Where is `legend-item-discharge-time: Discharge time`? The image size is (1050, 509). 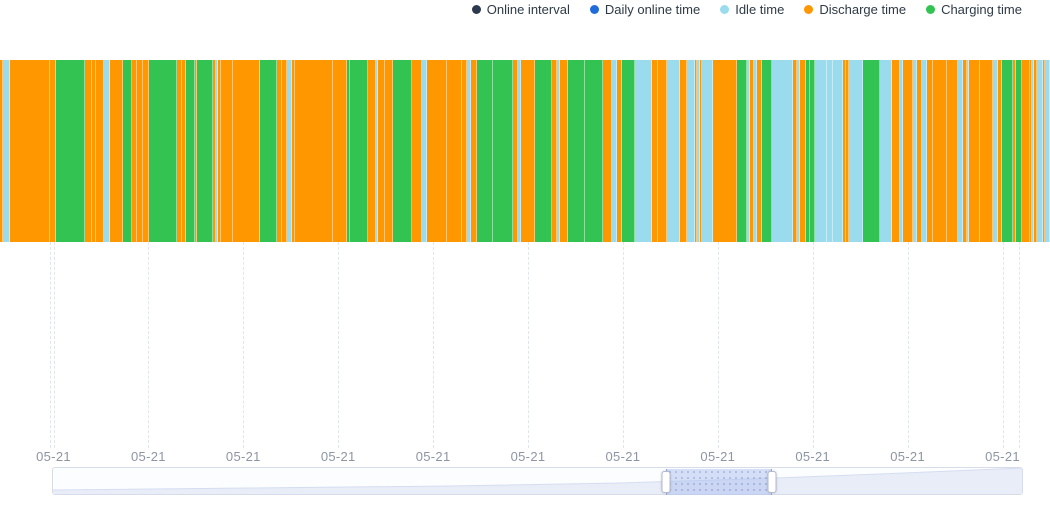
legend-item-discharge-time: Discharge time is located at coordinates (855, 9).